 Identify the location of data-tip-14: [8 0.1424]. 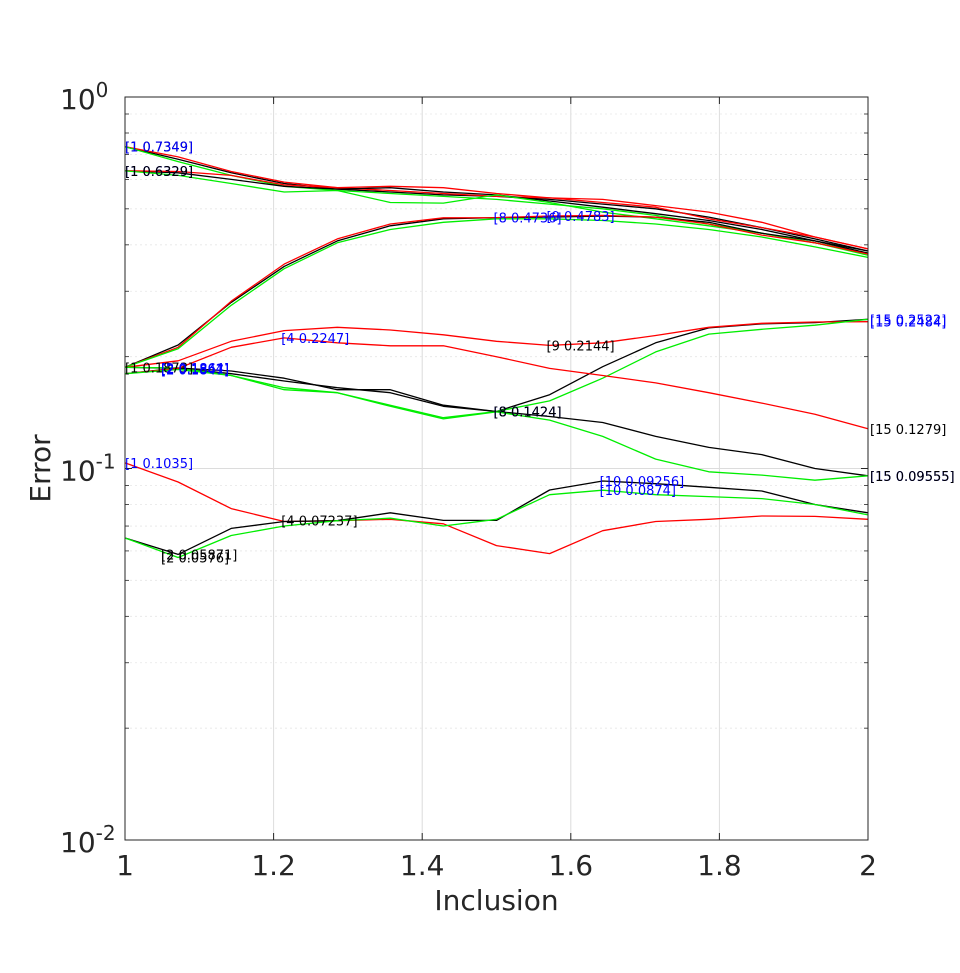
(528, 412).